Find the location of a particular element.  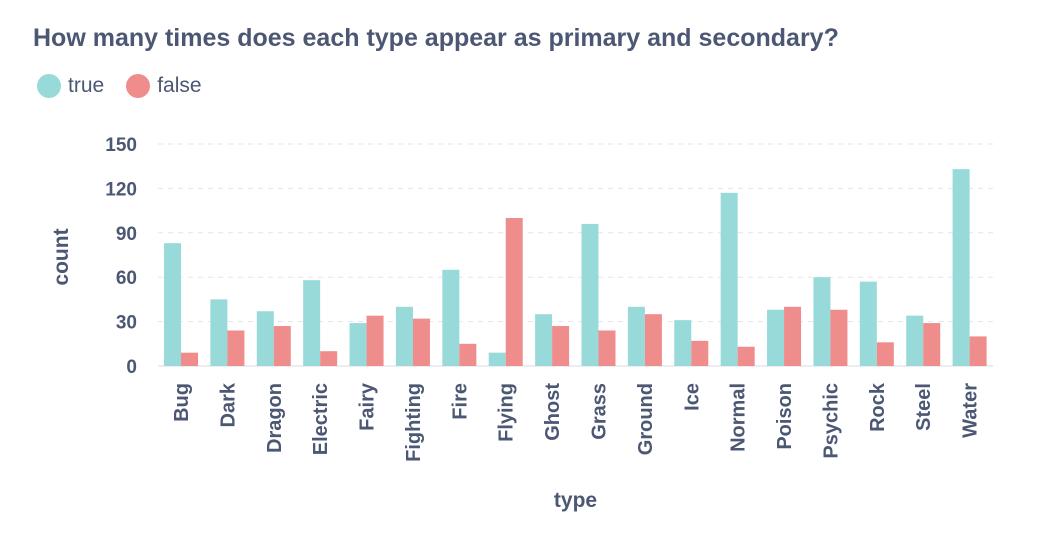

bar-true-dark is located at coordinates (219, 332).